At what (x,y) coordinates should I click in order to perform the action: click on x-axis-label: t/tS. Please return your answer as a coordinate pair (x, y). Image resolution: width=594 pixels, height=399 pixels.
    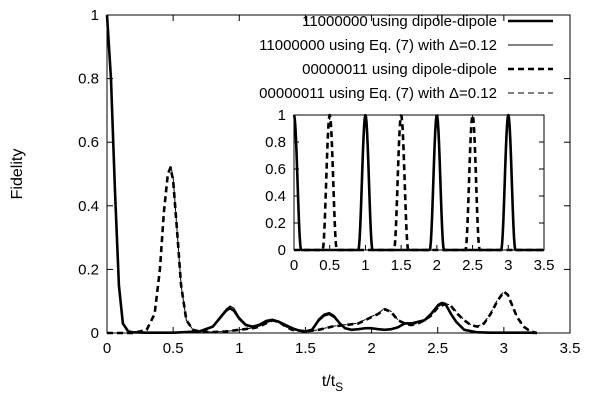
    Looking at the image, I should click on (332, 383).